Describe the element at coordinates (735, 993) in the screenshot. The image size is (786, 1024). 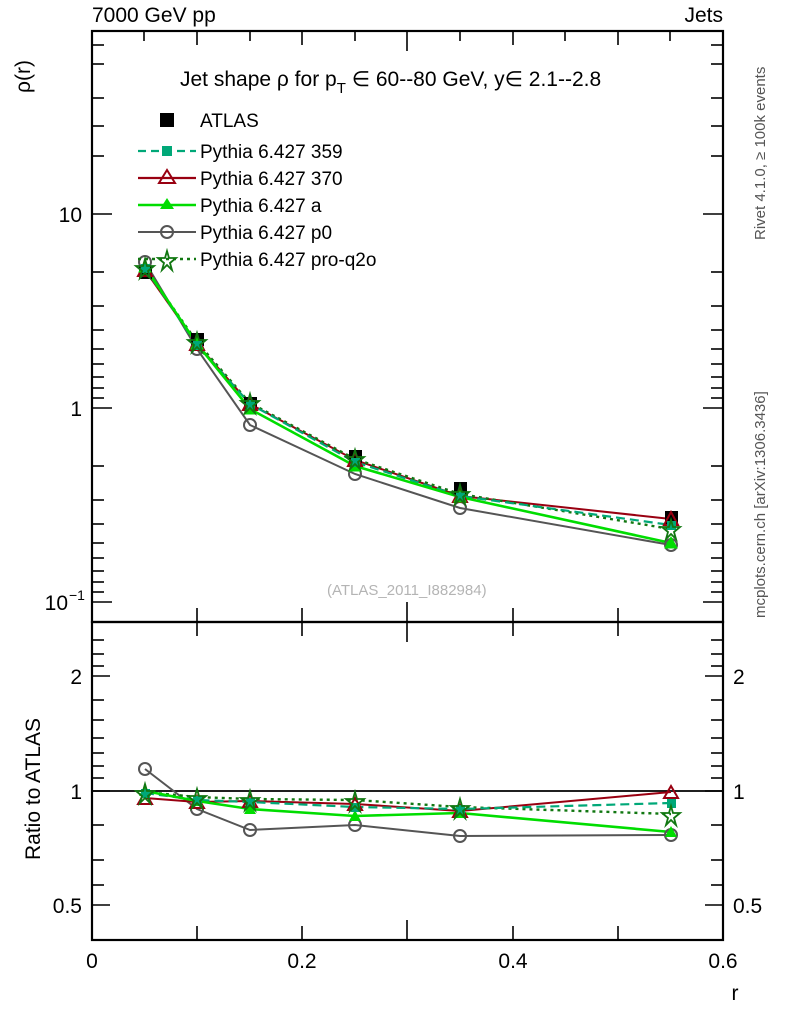
I see `x-axis-title: r` at that location.